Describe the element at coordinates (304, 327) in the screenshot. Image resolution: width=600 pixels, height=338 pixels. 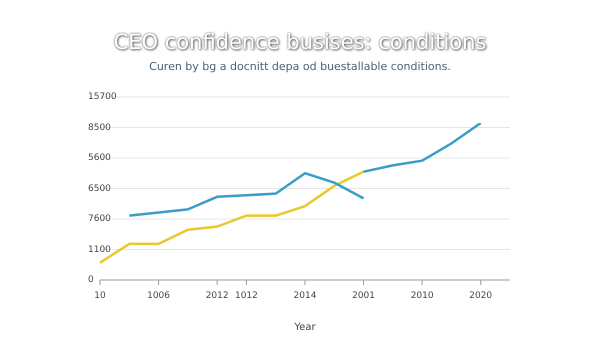
I see `x-axis-title: Year` at that location.